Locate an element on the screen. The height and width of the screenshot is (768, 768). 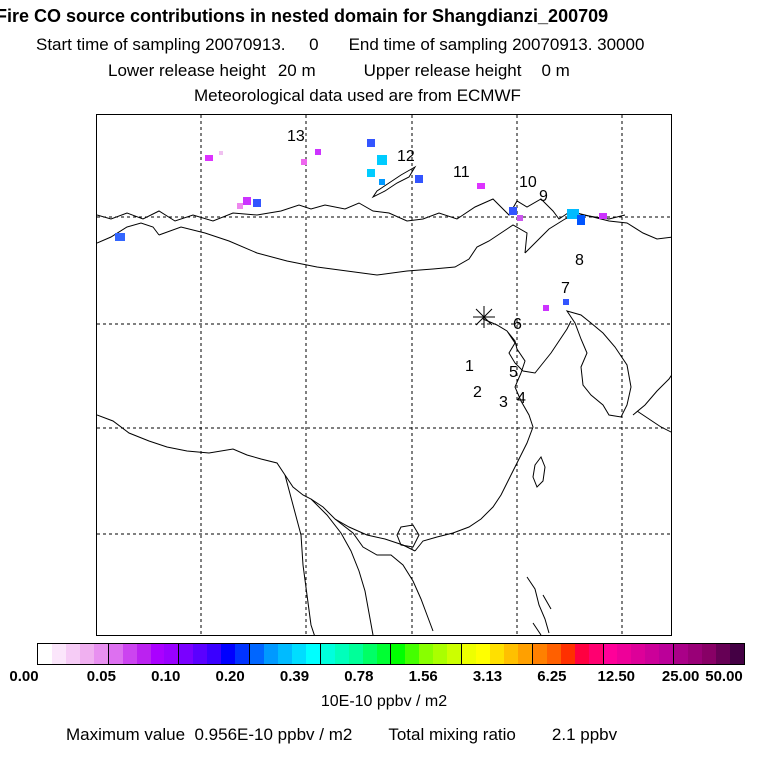
lake-baikal is located at coordinates (394, 182).